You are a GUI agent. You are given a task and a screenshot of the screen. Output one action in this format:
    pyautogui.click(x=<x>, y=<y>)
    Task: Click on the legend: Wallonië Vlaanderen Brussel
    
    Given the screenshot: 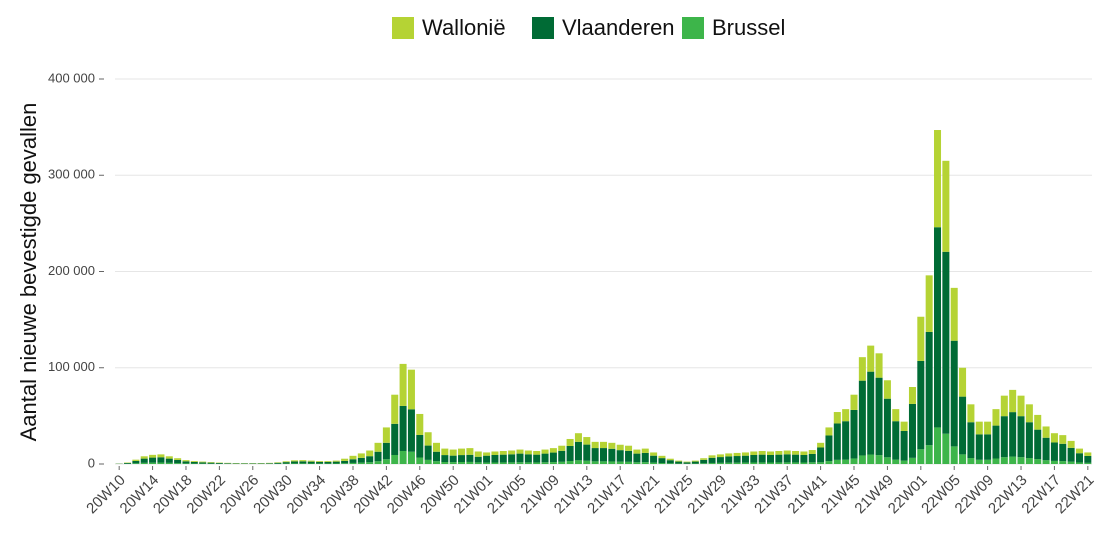 What is the action you would take?
    pyautogui.click(x=588, y=27)
    